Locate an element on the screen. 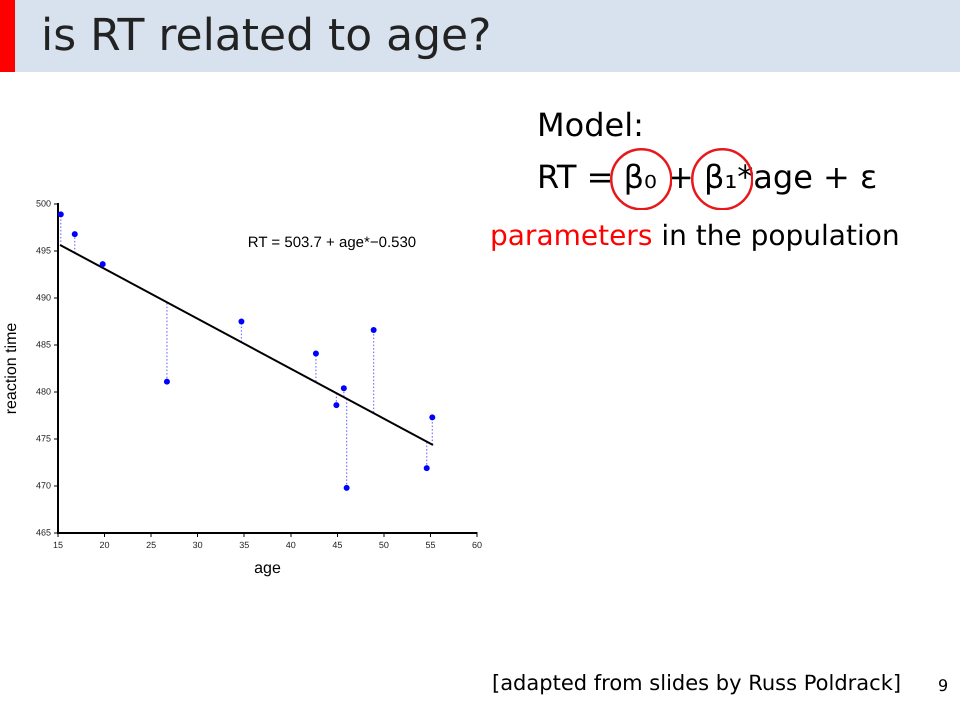  y-tick-label: 500 is located at coordinates (43, 203).